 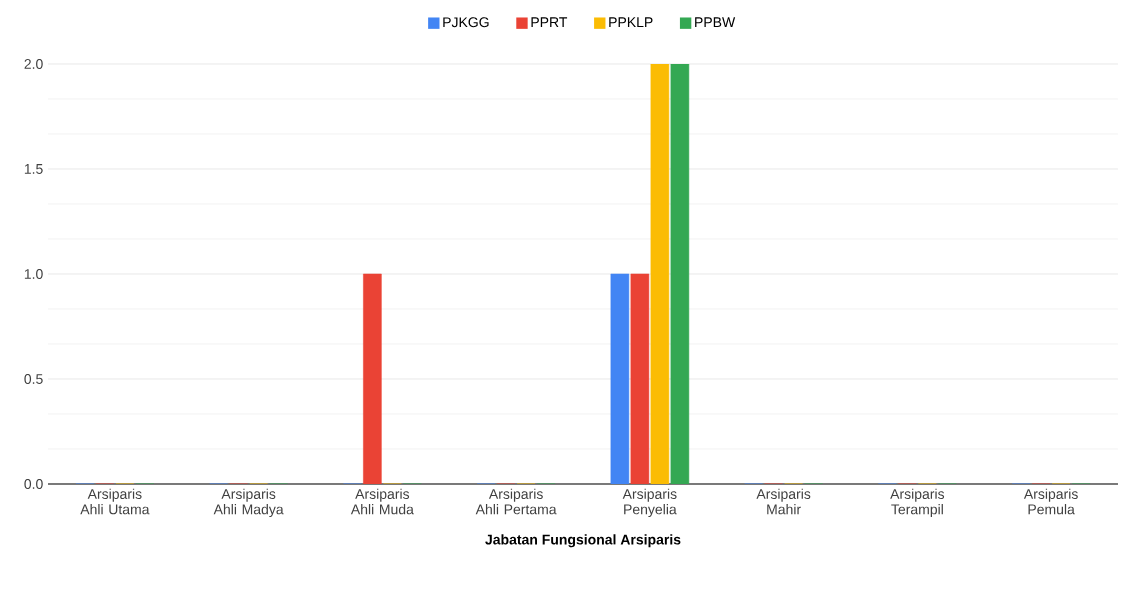 I want to click on x-tick-label: Arsiparis Mahir, so click(x=783, y=501).